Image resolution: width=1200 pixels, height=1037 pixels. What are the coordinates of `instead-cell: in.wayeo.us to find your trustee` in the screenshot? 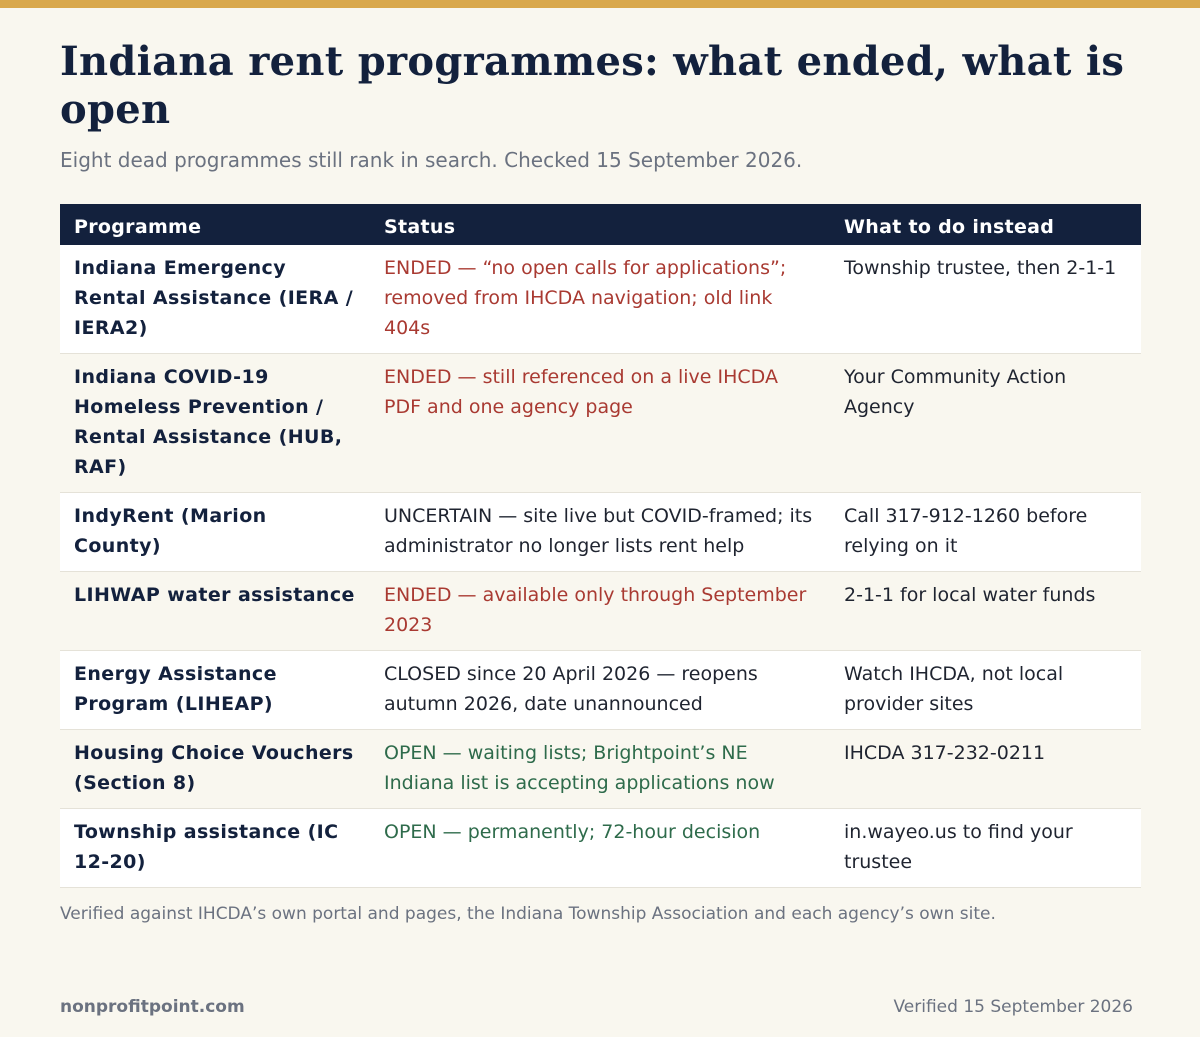 It's located at (985, 848).